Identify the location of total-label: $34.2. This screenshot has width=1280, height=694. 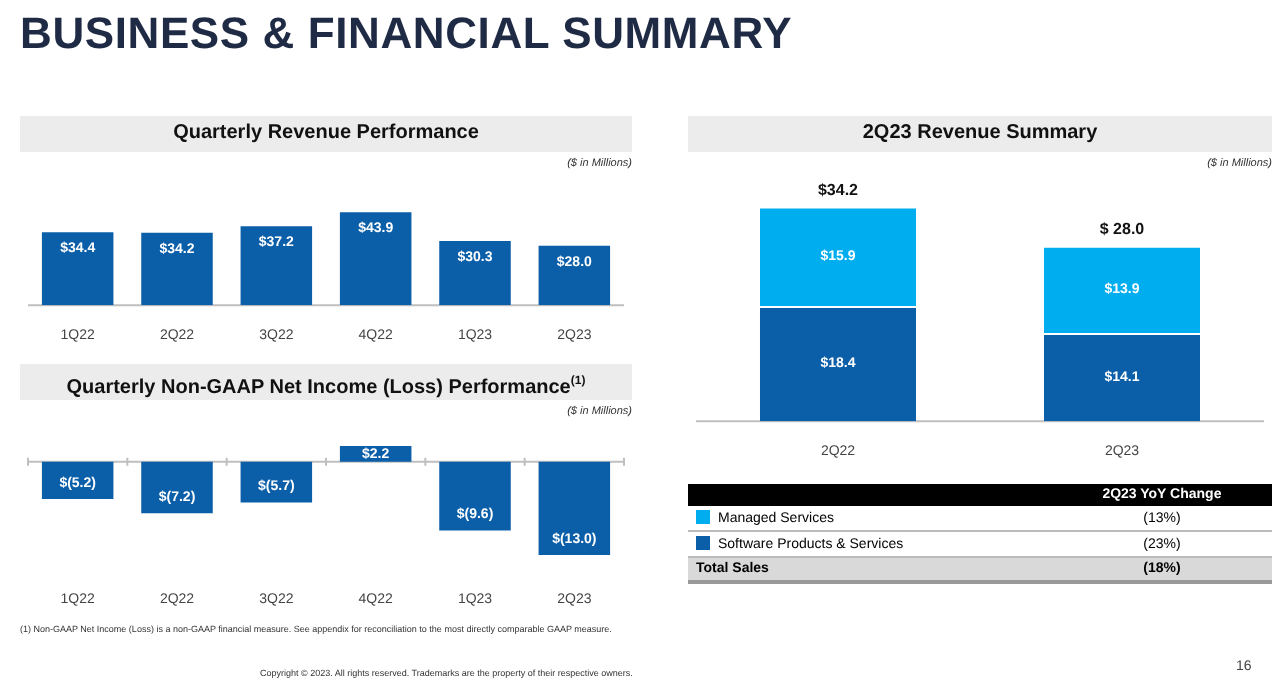
(838, 189).